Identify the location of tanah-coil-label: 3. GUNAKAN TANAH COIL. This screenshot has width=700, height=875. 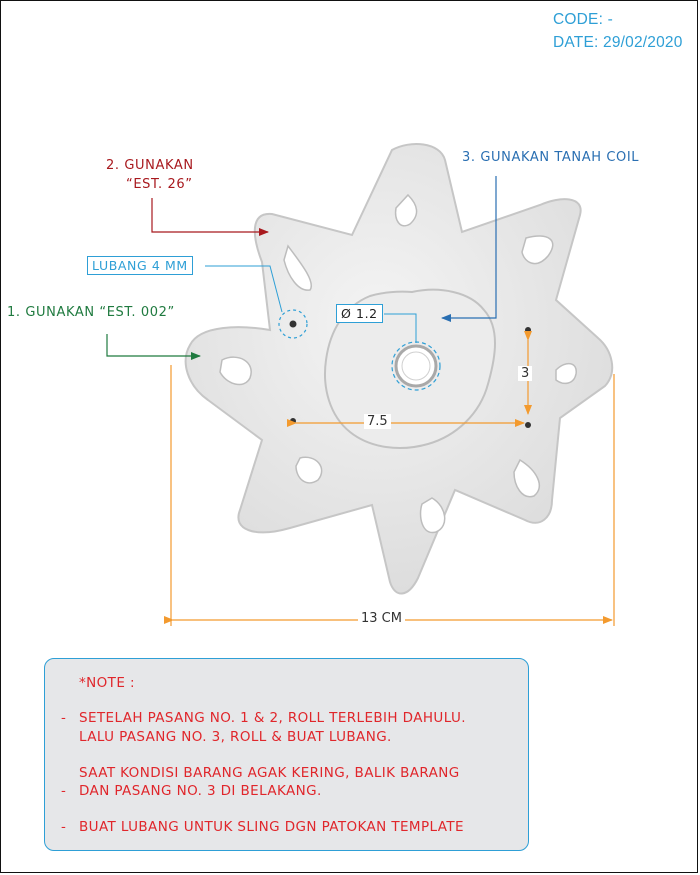
(551, 157).